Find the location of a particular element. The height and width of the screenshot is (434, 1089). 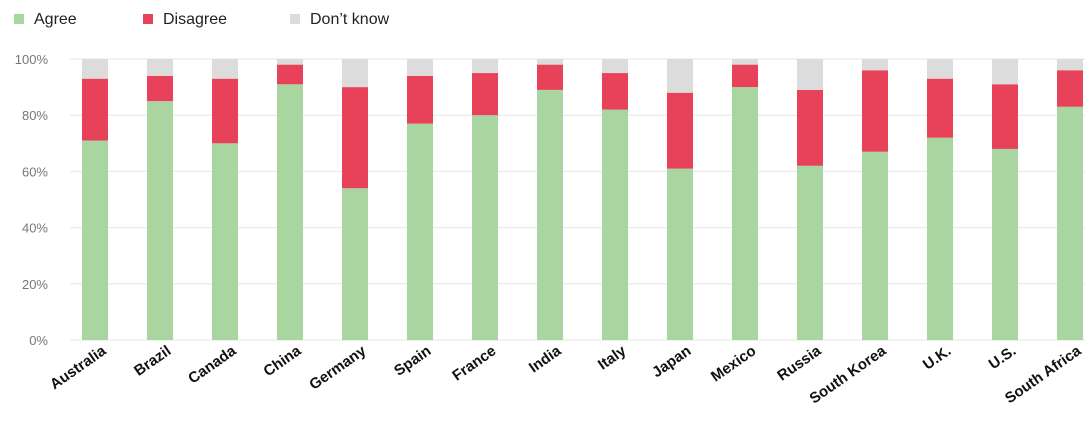

bar-don-t-know-india is located at coordinates (550, 62).